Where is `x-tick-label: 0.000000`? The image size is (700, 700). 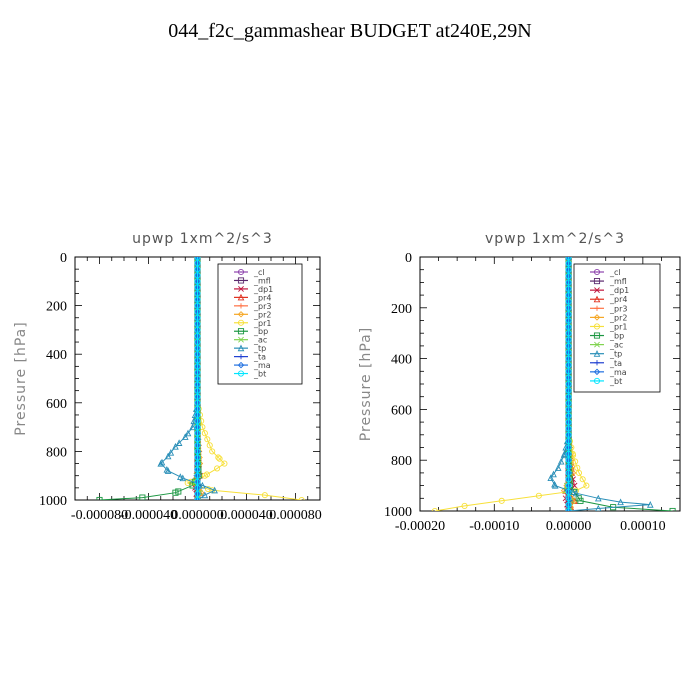 x-tick-label: 0.000000 is located at coordinates (197, 515).